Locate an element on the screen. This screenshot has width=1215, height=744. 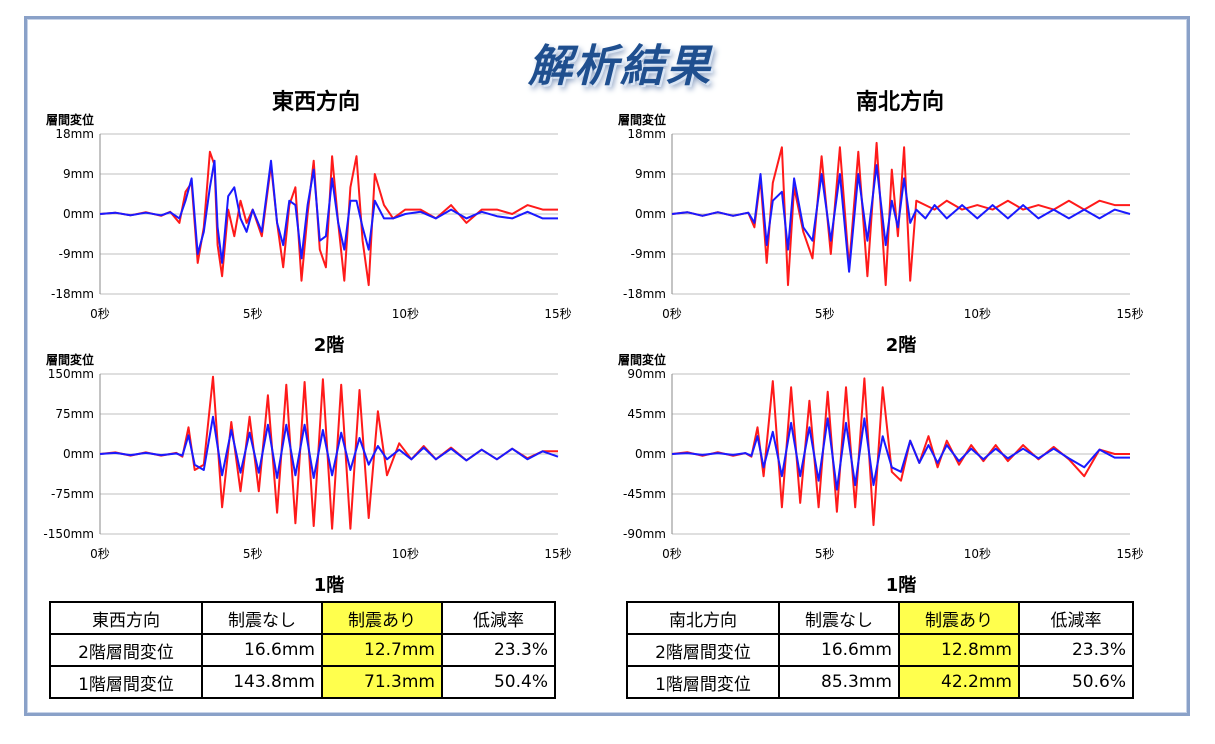
ew-direction-title: 東西方向 is located at coordinates (315, 102).